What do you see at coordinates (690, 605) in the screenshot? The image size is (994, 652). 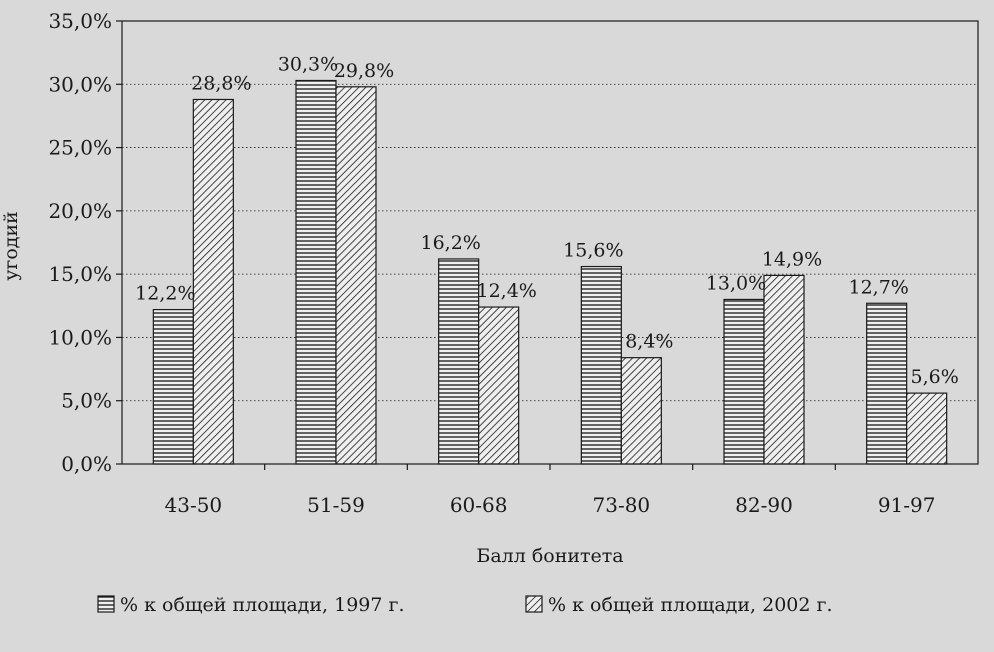 I see `legend-label-series-2: % к общей площади, 2002 г.` at bounding box center [690, 605].